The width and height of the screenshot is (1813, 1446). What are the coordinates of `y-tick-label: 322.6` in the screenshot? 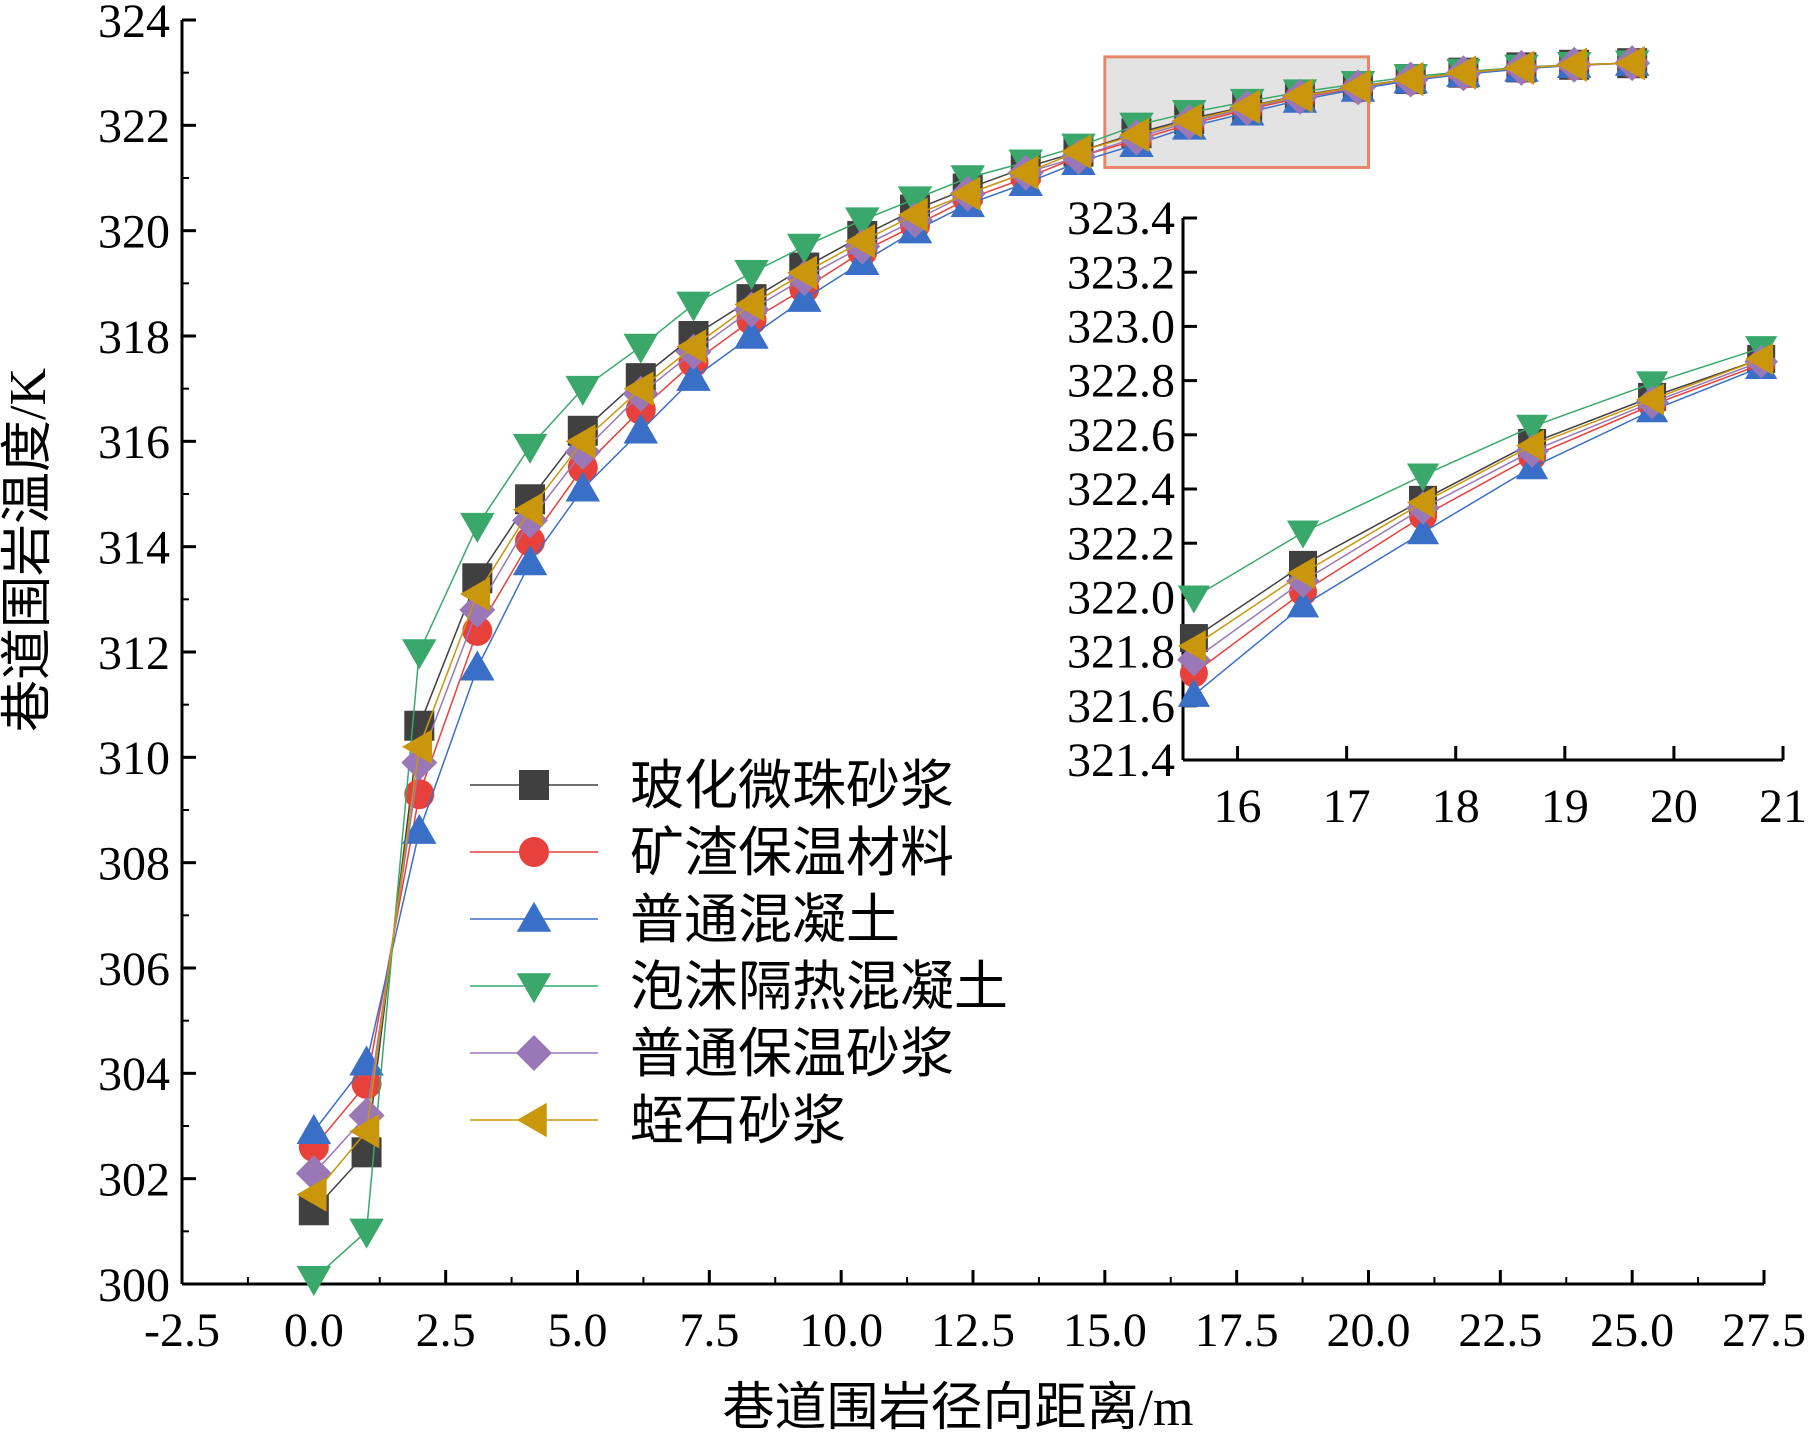 It's located at (1121, 435).